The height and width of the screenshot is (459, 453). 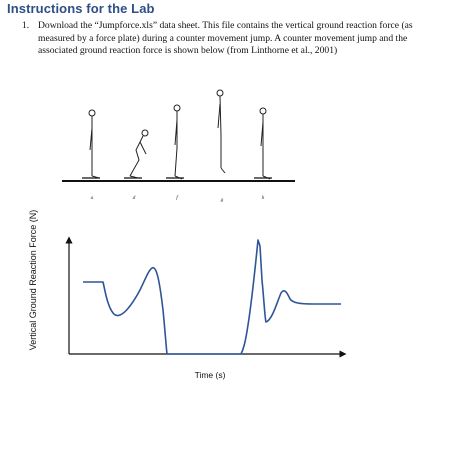 I want to click on jumper-g, so click(x=221, y=131).